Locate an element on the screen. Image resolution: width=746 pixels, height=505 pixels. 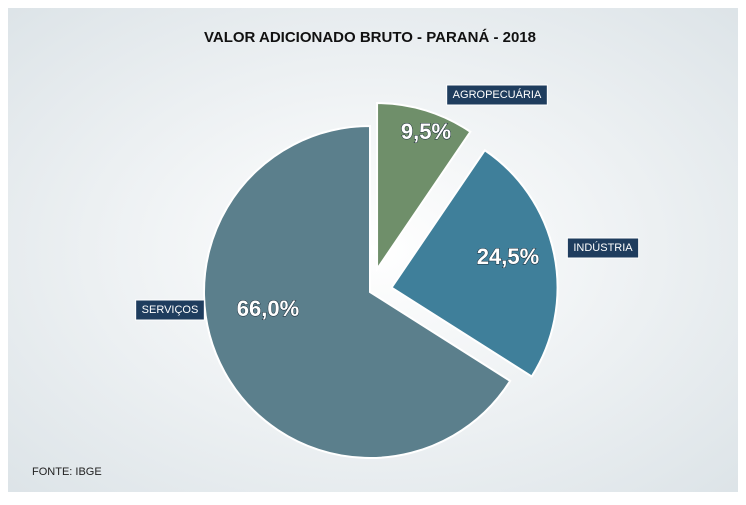
value-label: 24,5% is located at coordinates (508, 256).